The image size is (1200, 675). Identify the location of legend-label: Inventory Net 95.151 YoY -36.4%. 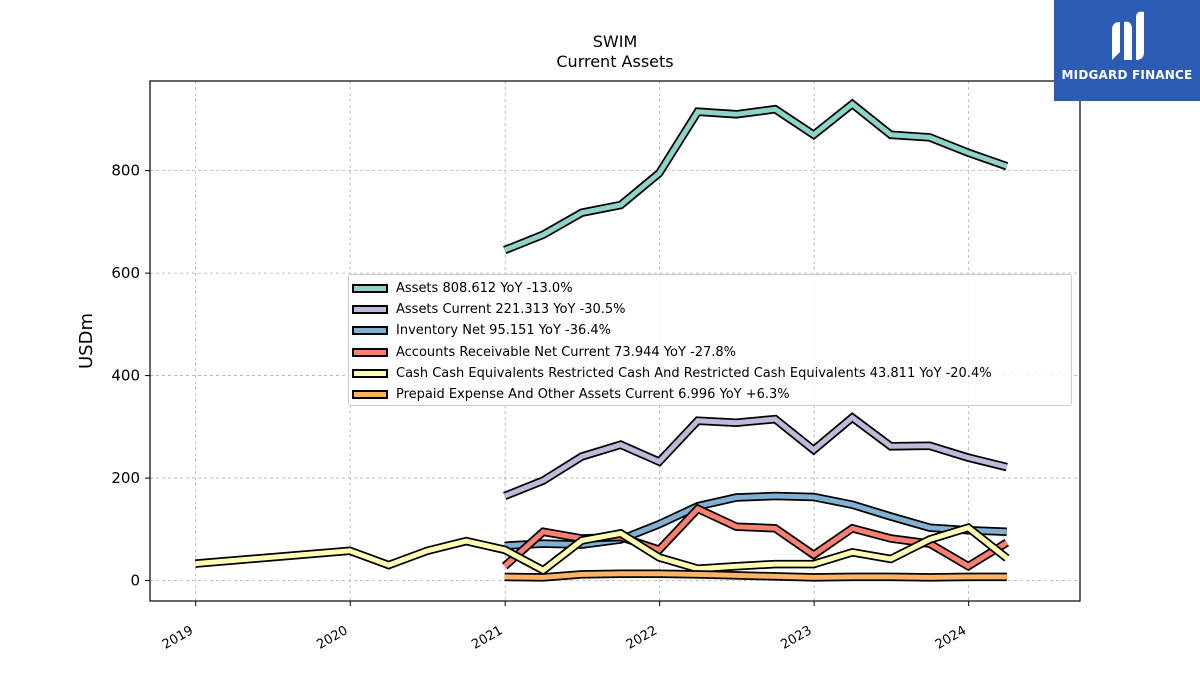
(504, 331).